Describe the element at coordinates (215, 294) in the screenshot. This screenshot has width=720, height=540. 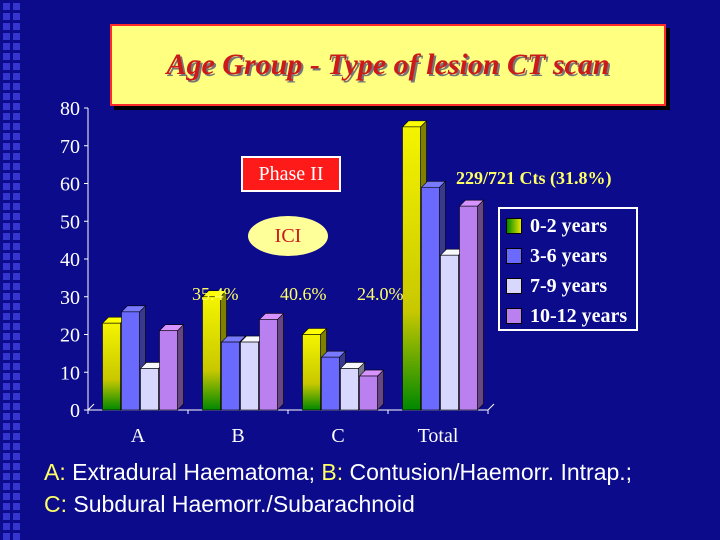
I see `percentage-label-a: 35.4%` at that location.